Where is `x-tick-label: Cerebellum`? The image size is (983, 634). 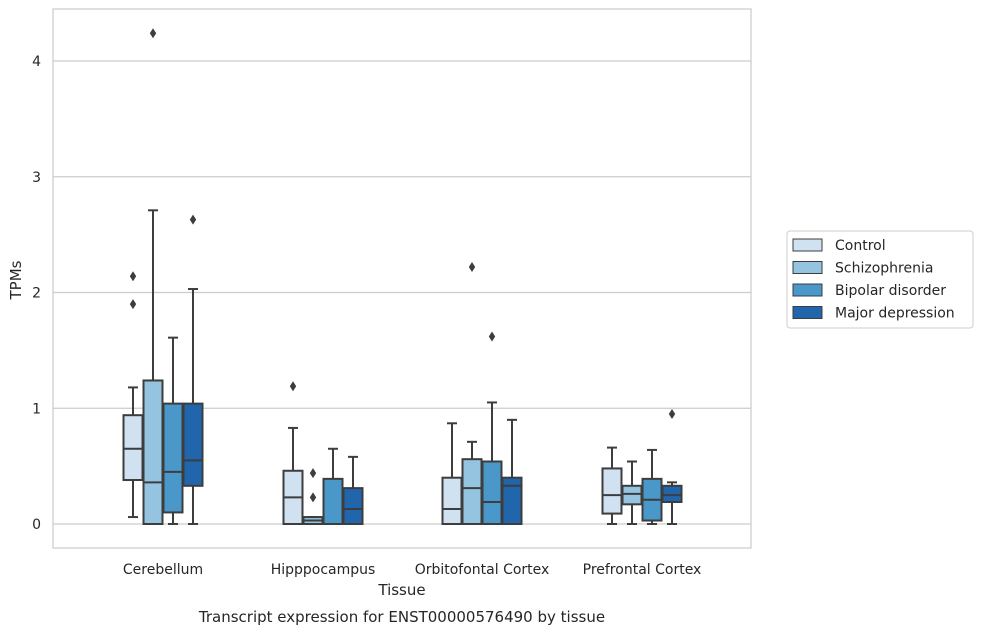
x-tick-label: Cerebellum is located at coordinates (163, 570).